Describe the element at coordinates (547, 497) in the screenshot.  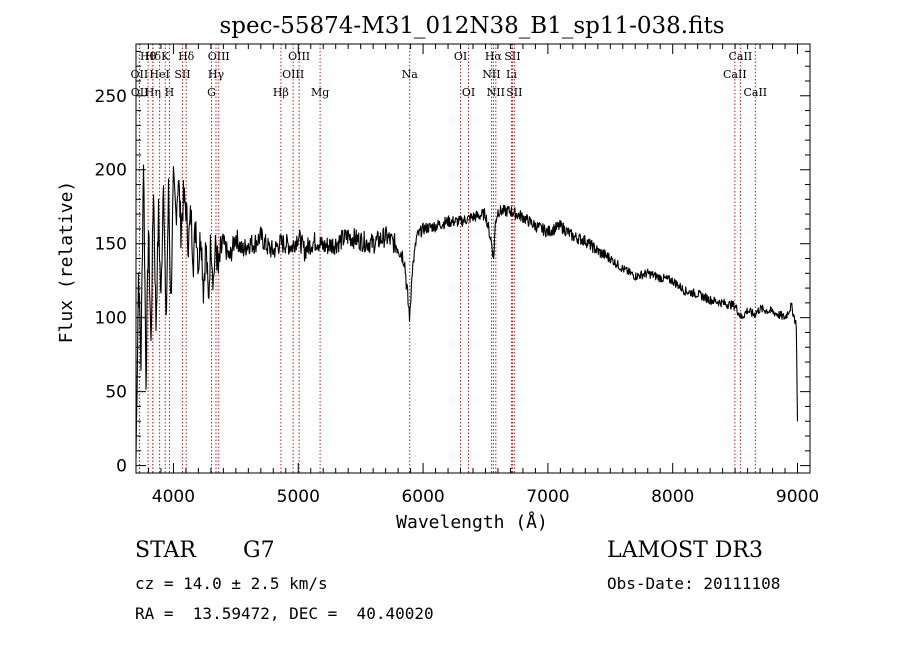
I see `x-tick-label: 7000` at that location.